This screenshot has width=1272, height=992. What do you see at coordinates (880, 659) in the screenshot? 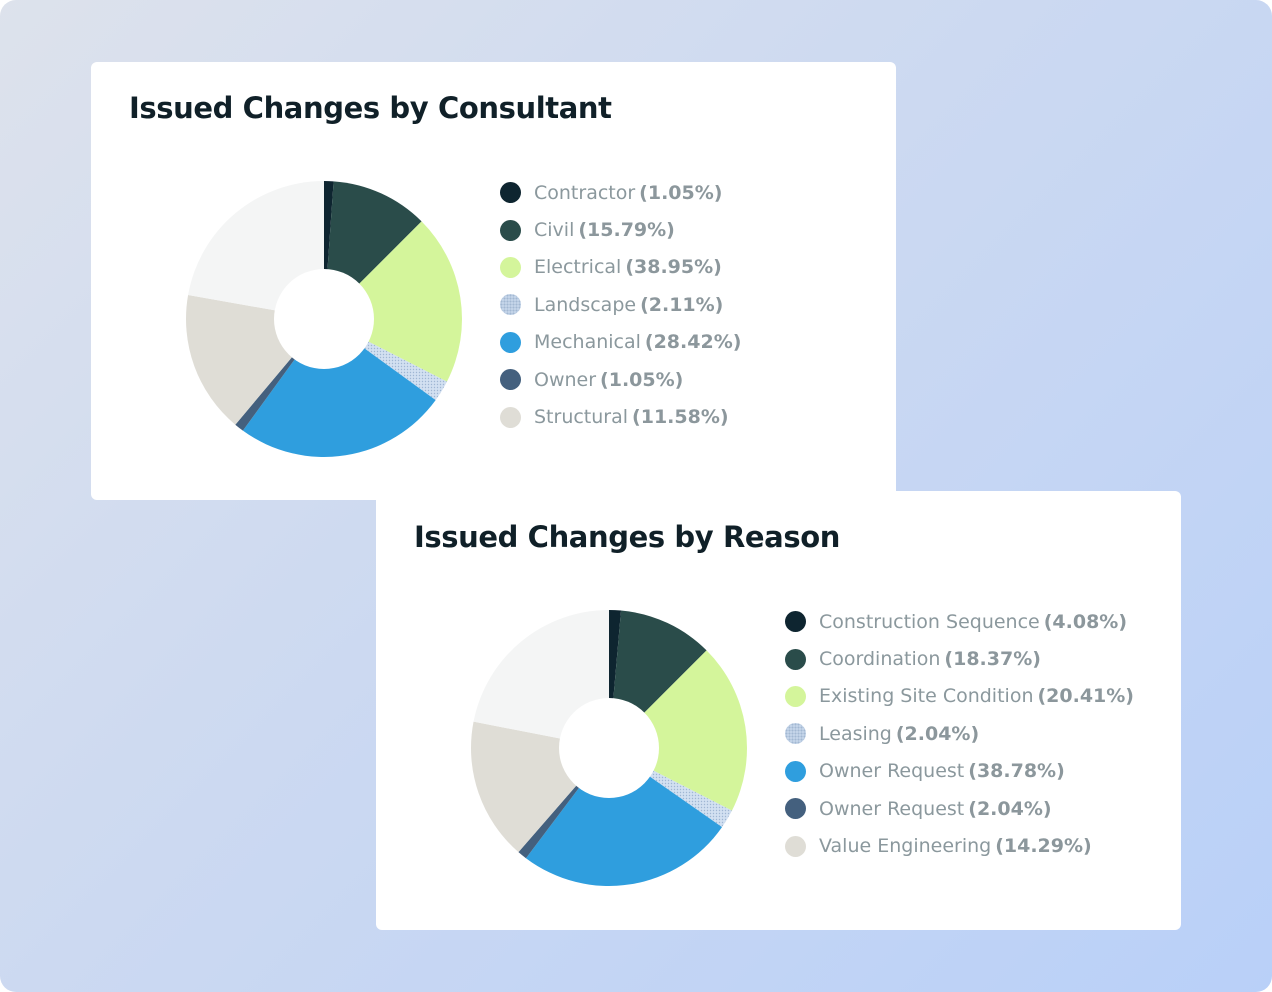
I see `legend-label: Coordination` at bounding box center [880, 659].